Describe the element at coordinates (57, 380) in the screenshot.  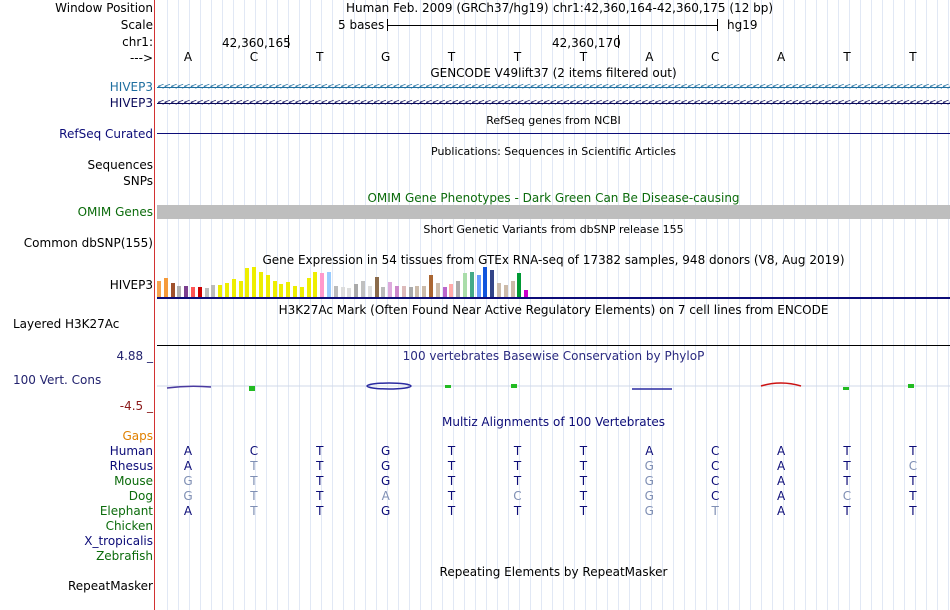
I see `cons-track-label: 100 Vert. Cons` at that location.